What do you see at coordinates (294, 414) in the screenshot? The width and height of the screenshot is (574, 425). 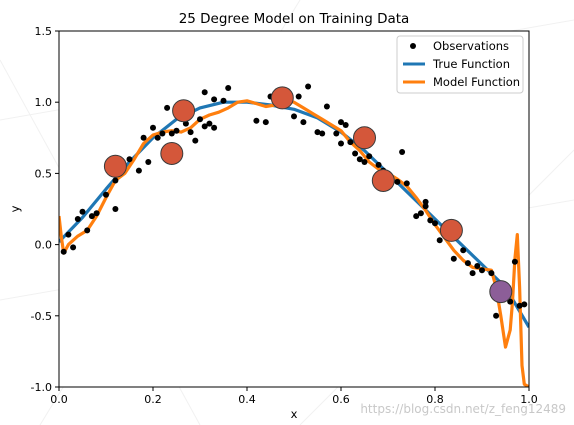 I see `x-axis-label: x` at bounding box center [294, 414].